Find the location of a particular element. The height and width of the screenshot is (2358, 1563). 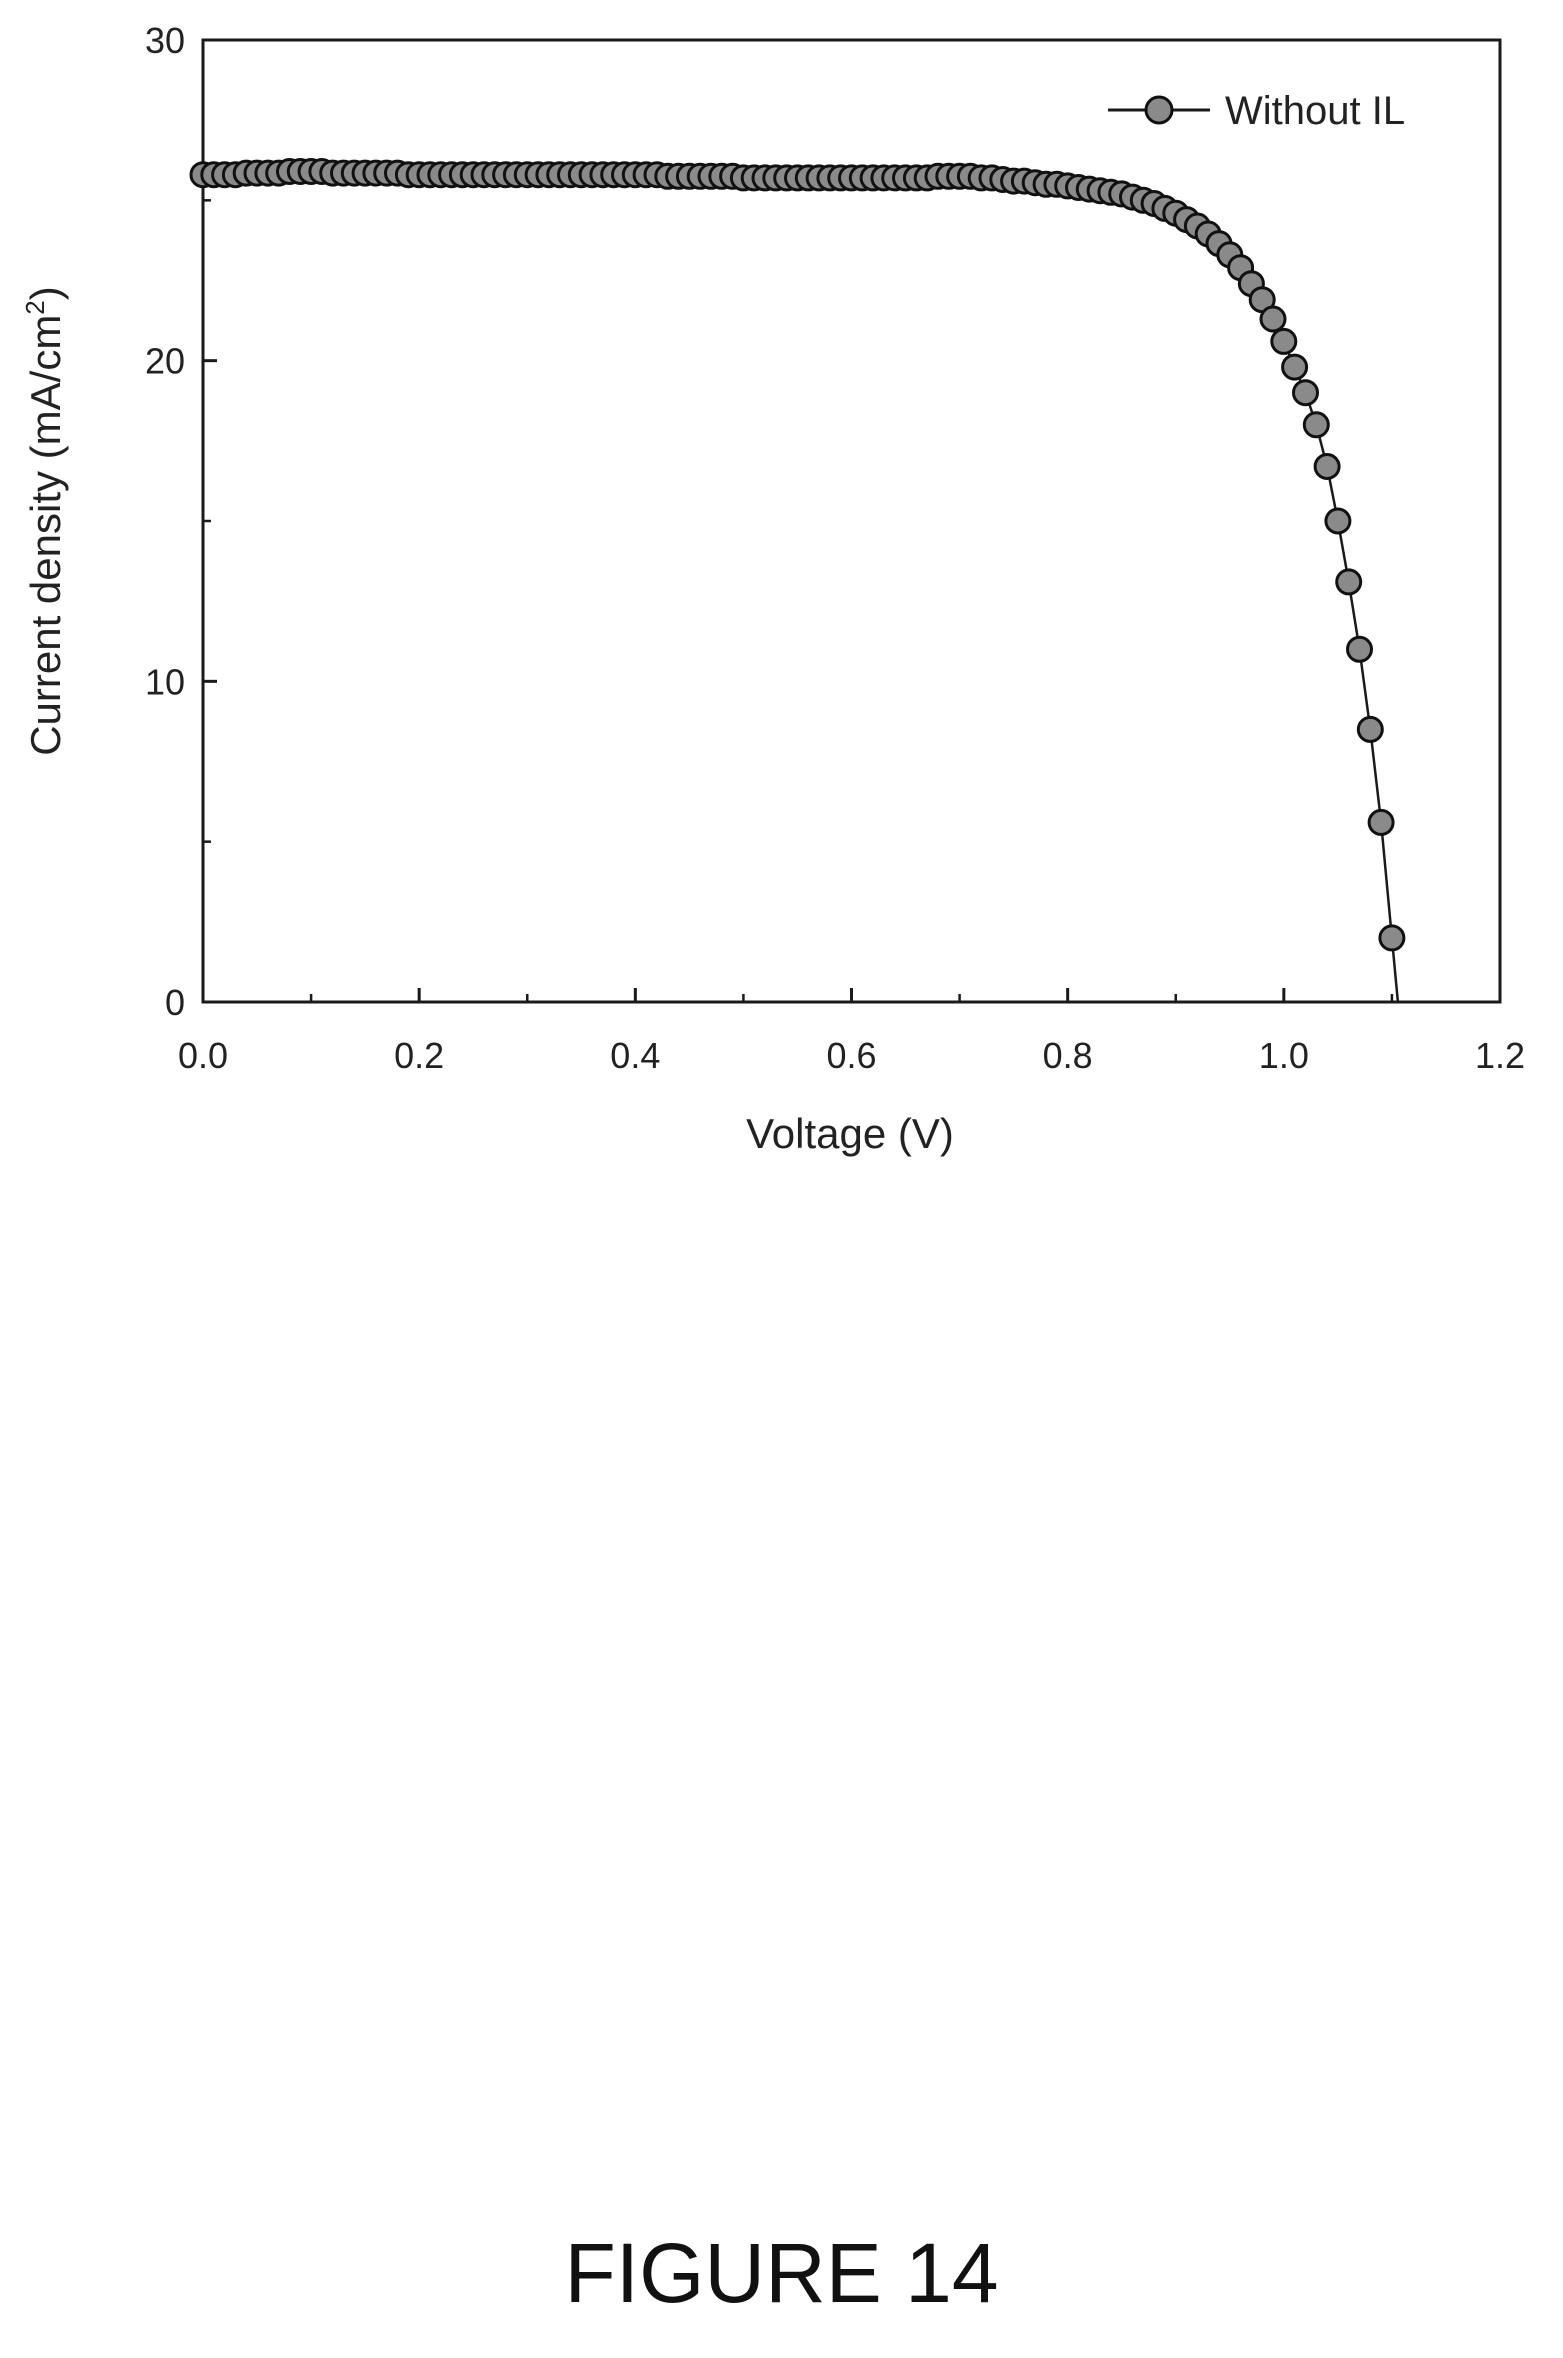

x-tick-labels: 0.0 0.2 0.4 0.6 0.8 1.0 1.2 is located at coordinates (851, 1055).